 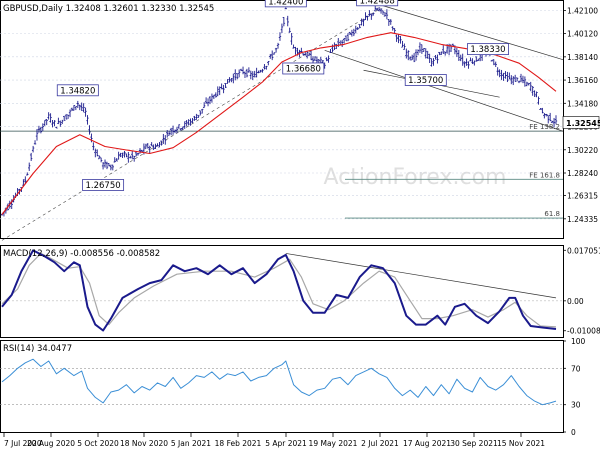 What do you see at coordinates (582, 57) in the screenshot?
I see `price-tick-label: 1.38140` at bounding box center [582, 57].